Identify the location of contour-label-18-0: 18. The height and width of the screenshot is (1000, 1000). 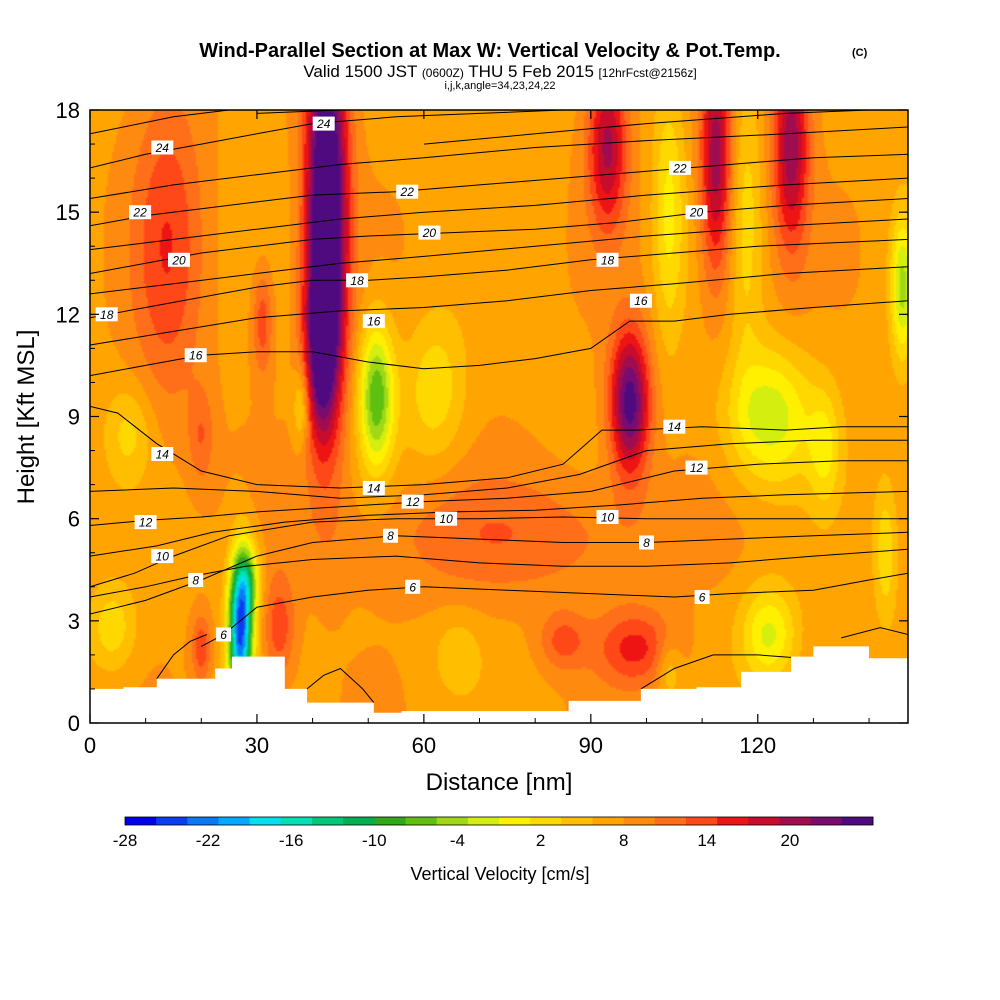
(106, 314).